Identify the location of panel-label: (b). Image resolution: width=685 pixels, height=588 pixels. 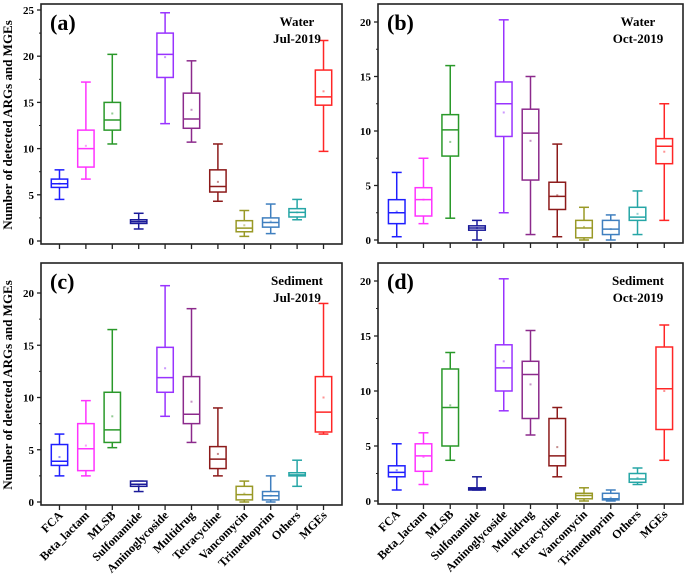
(400, 22).